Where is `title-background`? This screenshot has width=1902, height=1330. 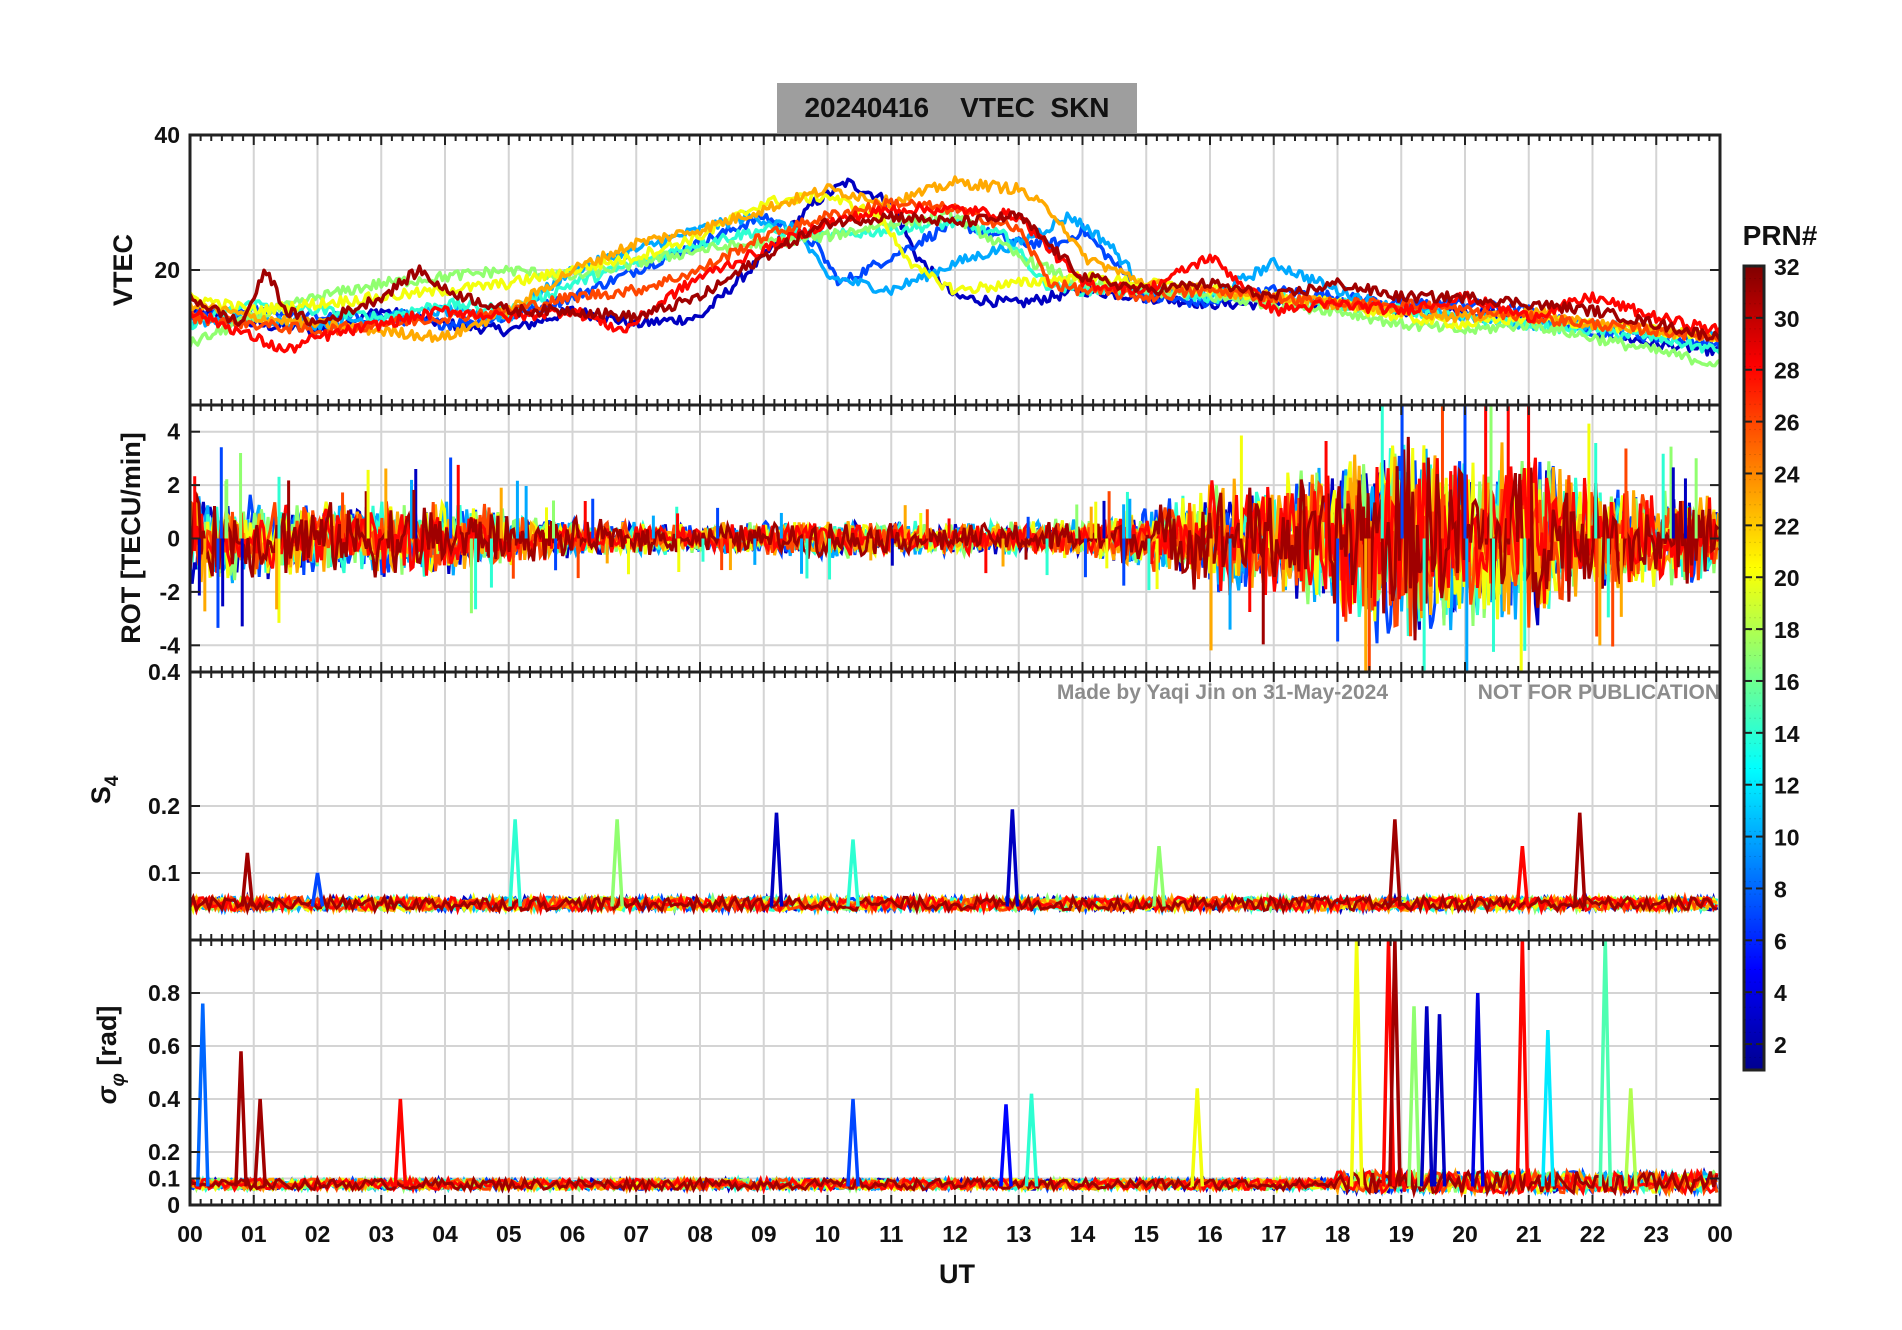 title-background is located at coordinates (957, 108).